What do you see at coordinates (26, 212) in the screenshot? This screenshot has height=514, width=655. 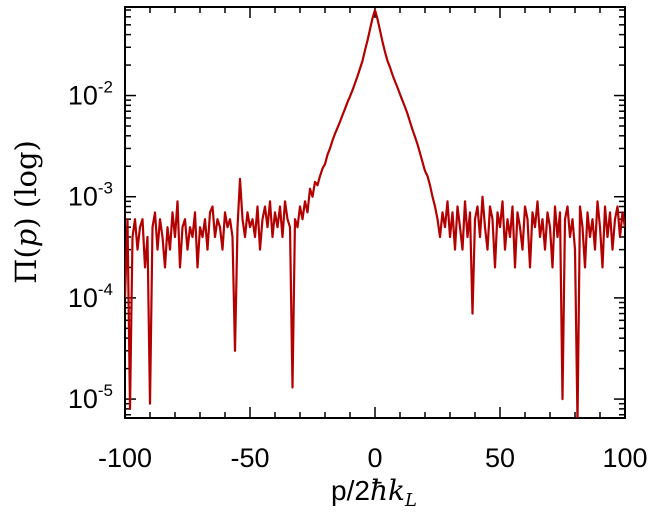 I see `y-axis-label: Π(p) (log)` at bounding box center [26, 212].